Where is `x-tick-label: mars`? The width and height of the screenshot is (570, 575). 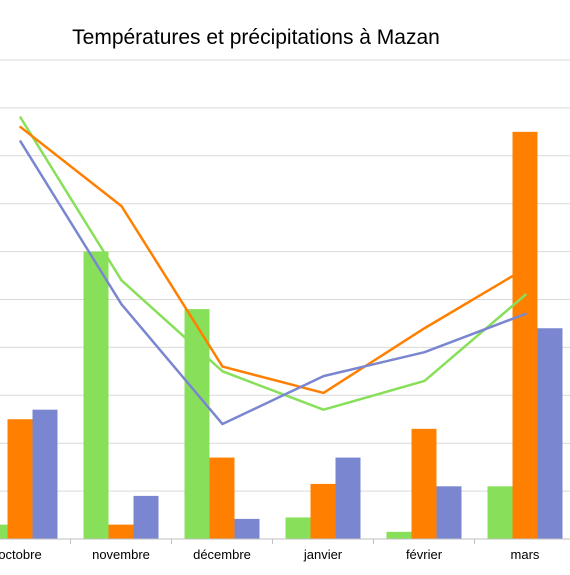
x-tick-label: mars is located at coordinates (525, 554).